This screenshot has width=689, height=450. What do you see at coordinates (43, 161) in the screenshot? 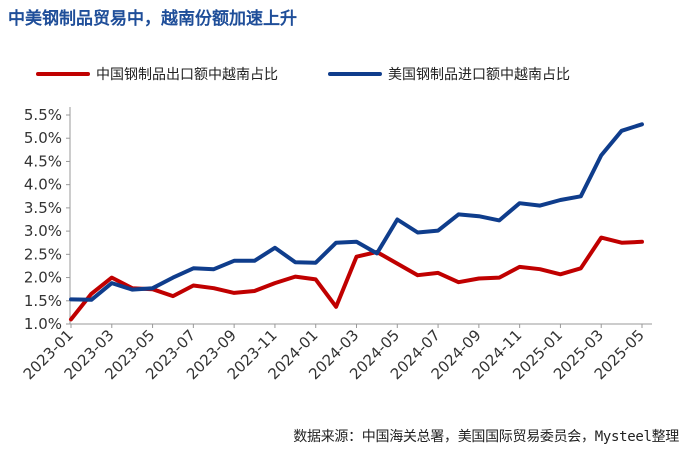
I see `y-tick-label: 4.5%` at bounding box center [43, 161].